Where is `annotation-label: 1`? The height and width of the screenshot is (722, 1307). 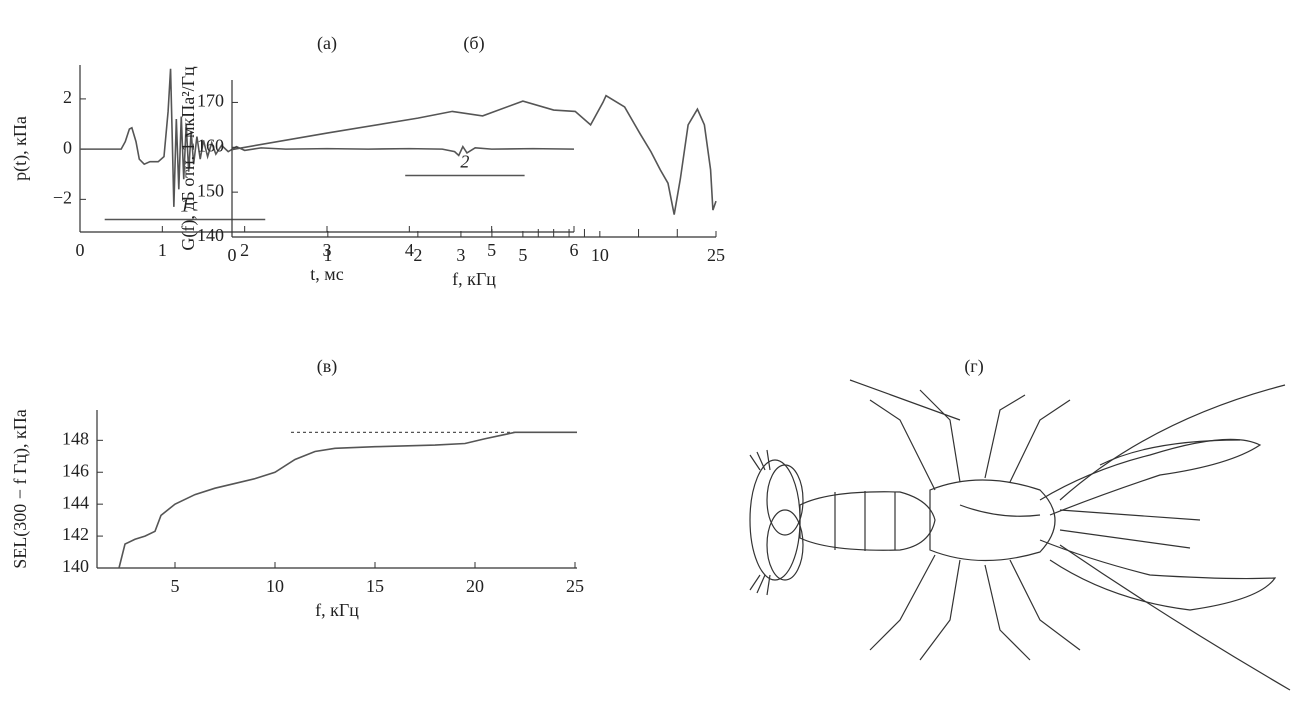
annotation-label: 1 is located at coordinates (184, 206).